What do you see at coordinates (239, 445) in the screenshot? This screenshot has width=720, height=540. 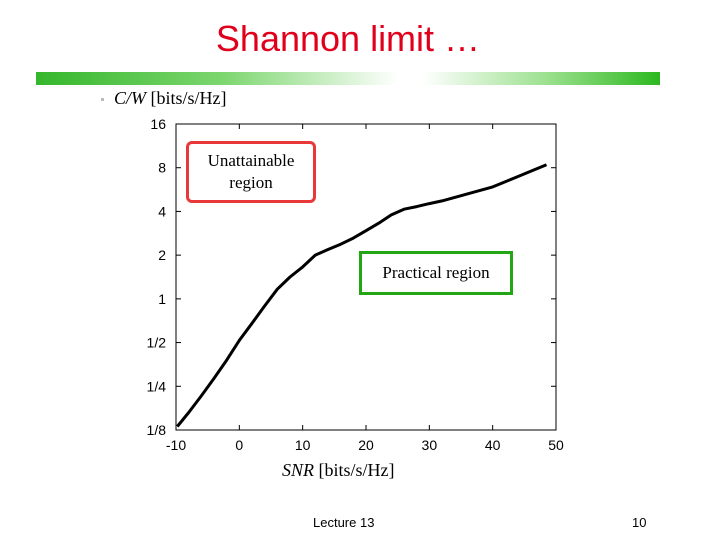 I see `x-tick-label: 0` at bounding box center [239, 445].